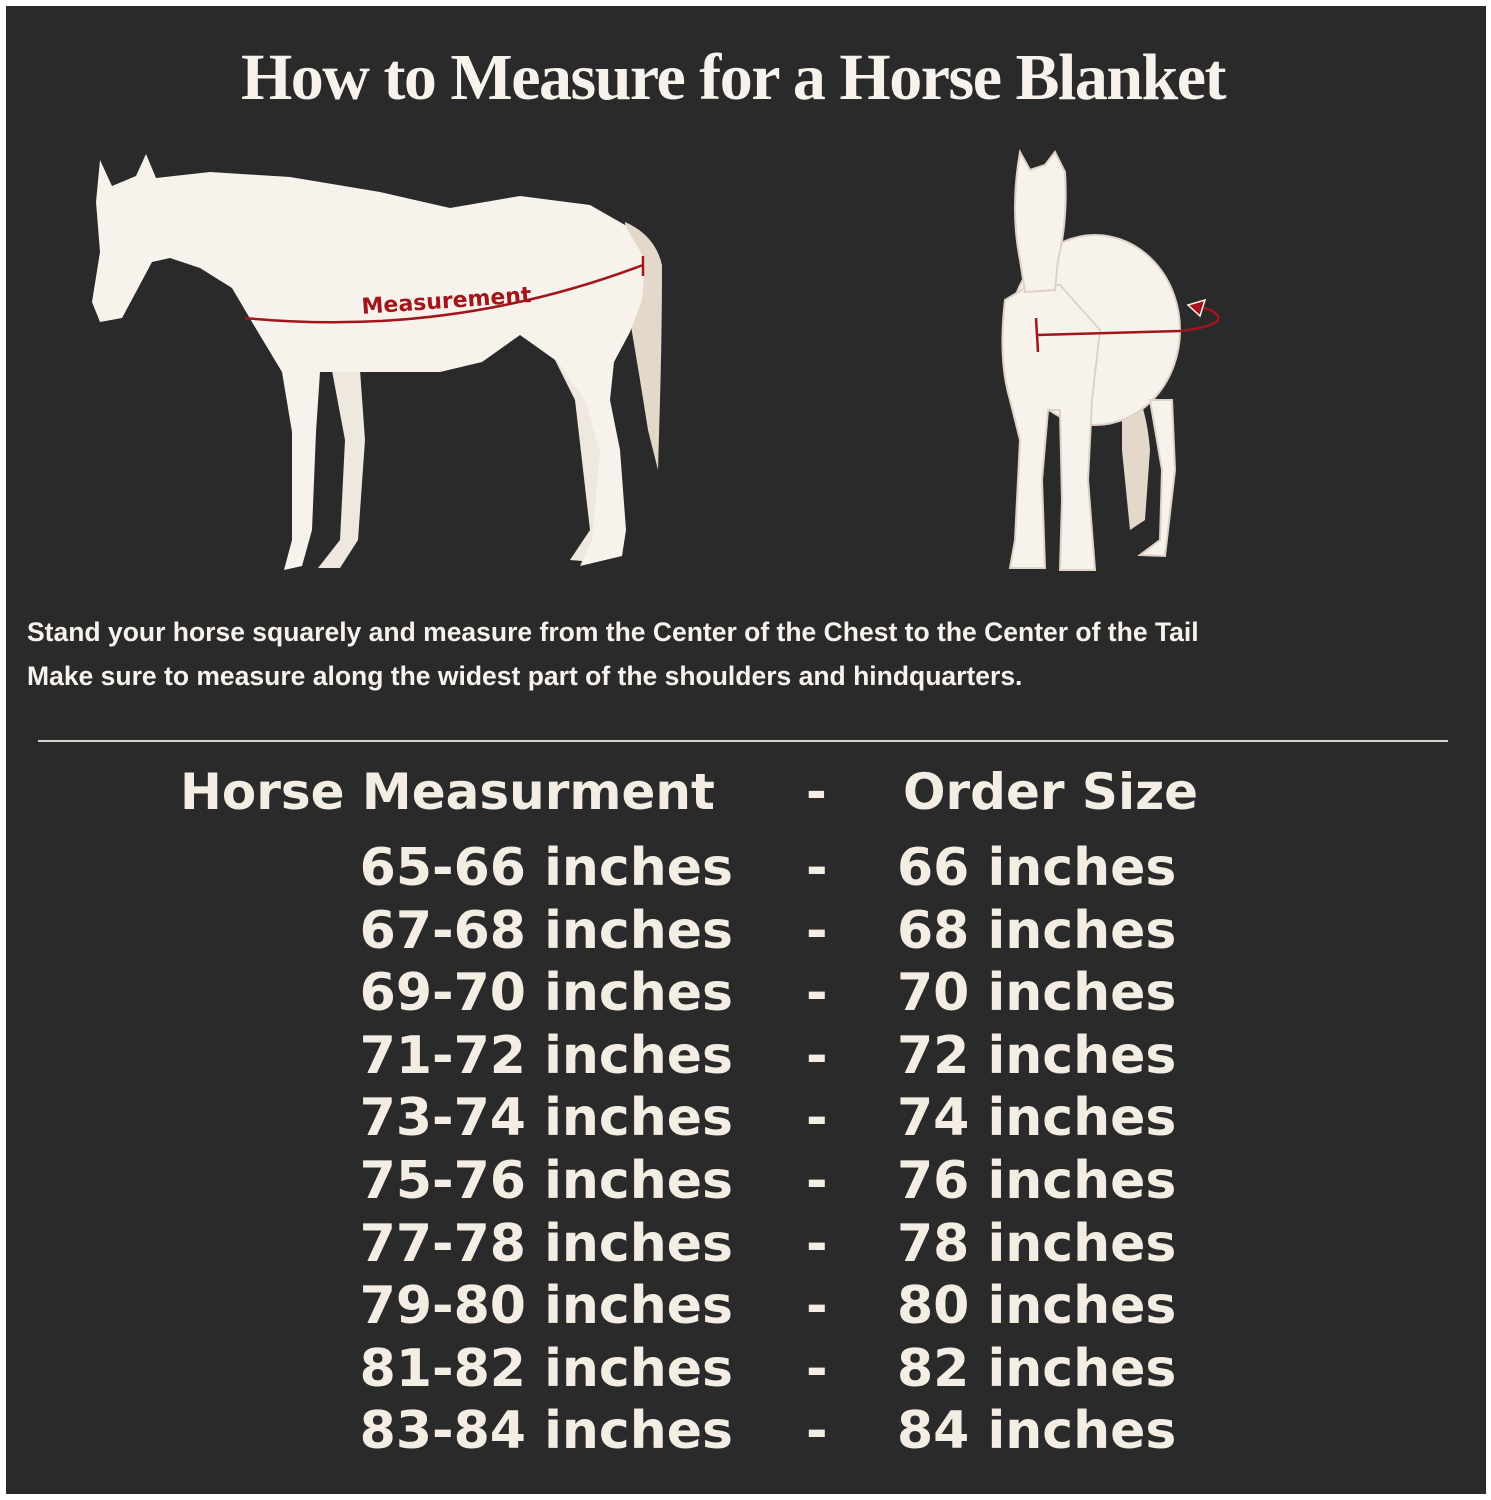 The height and width of the screenshot is (1500, 1491). What do you see at coordinates (1037, 930) in the screenshot?
I see `row-order-size: 68 inches` at bounding box center [1037, 930].